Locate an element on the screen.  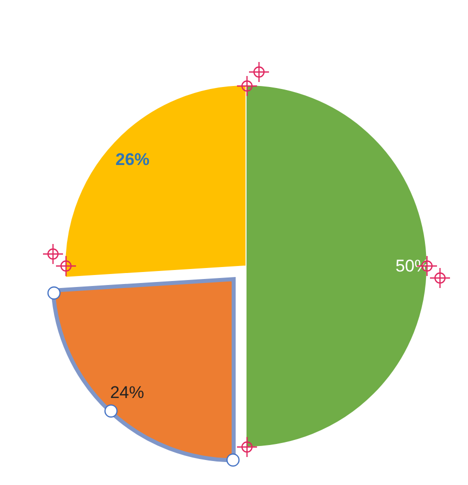
data-label: 26% is located at coordinates (133, 159).